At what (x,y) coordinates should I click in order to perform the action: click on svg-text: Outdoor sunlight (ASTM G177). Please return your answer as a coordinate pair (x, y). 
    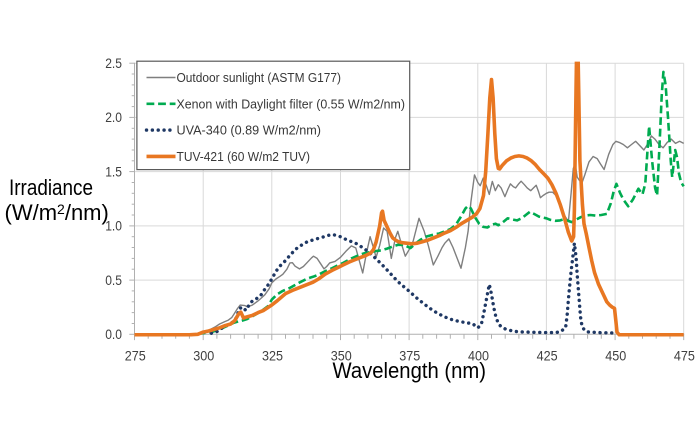
    Looking at the image, I should click on (259, 78).